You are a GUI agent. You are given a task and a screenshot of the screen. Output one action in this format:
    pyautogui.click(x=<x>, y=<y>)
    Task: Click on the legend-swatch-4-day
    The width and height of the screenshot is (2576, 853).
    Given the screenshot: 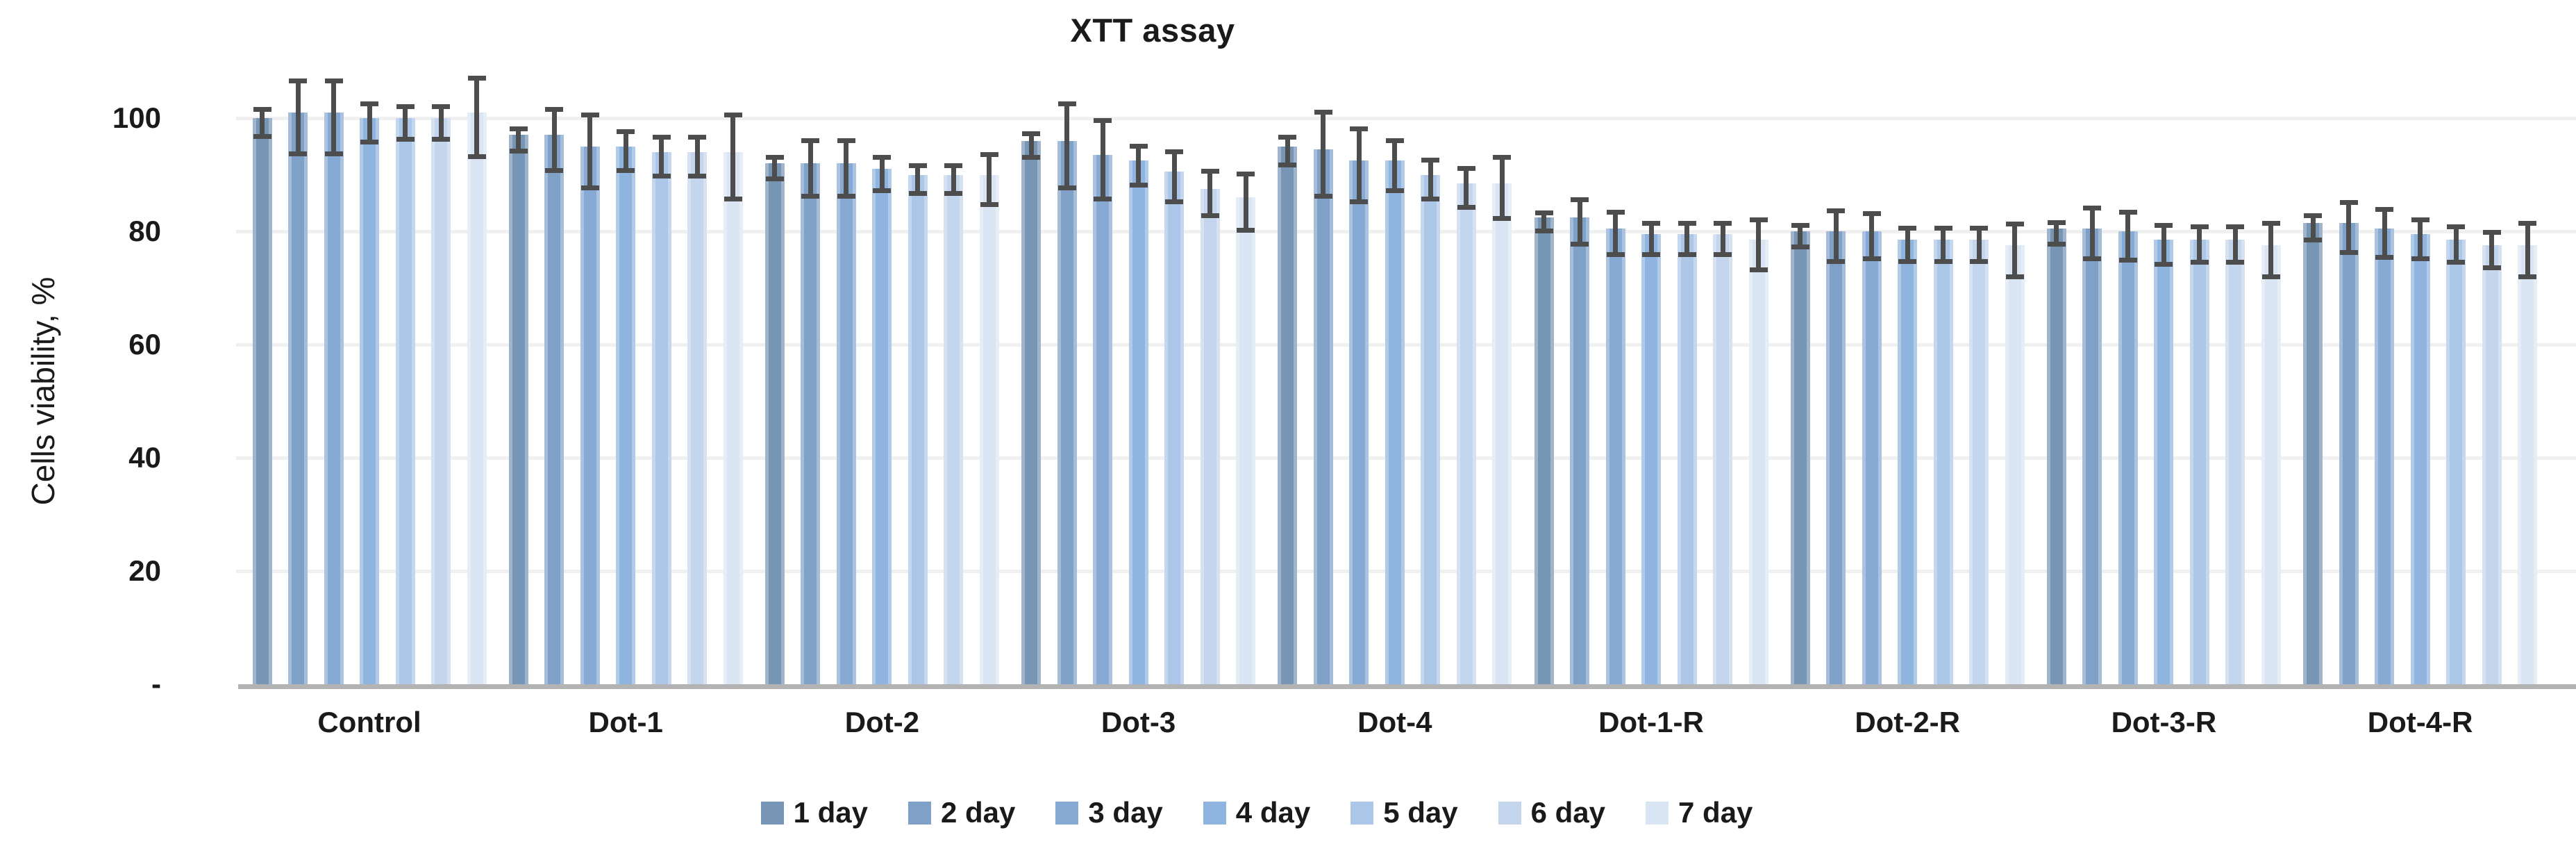 What is the action you would take?
    pyautogui.click(x=1214, y=813)
    